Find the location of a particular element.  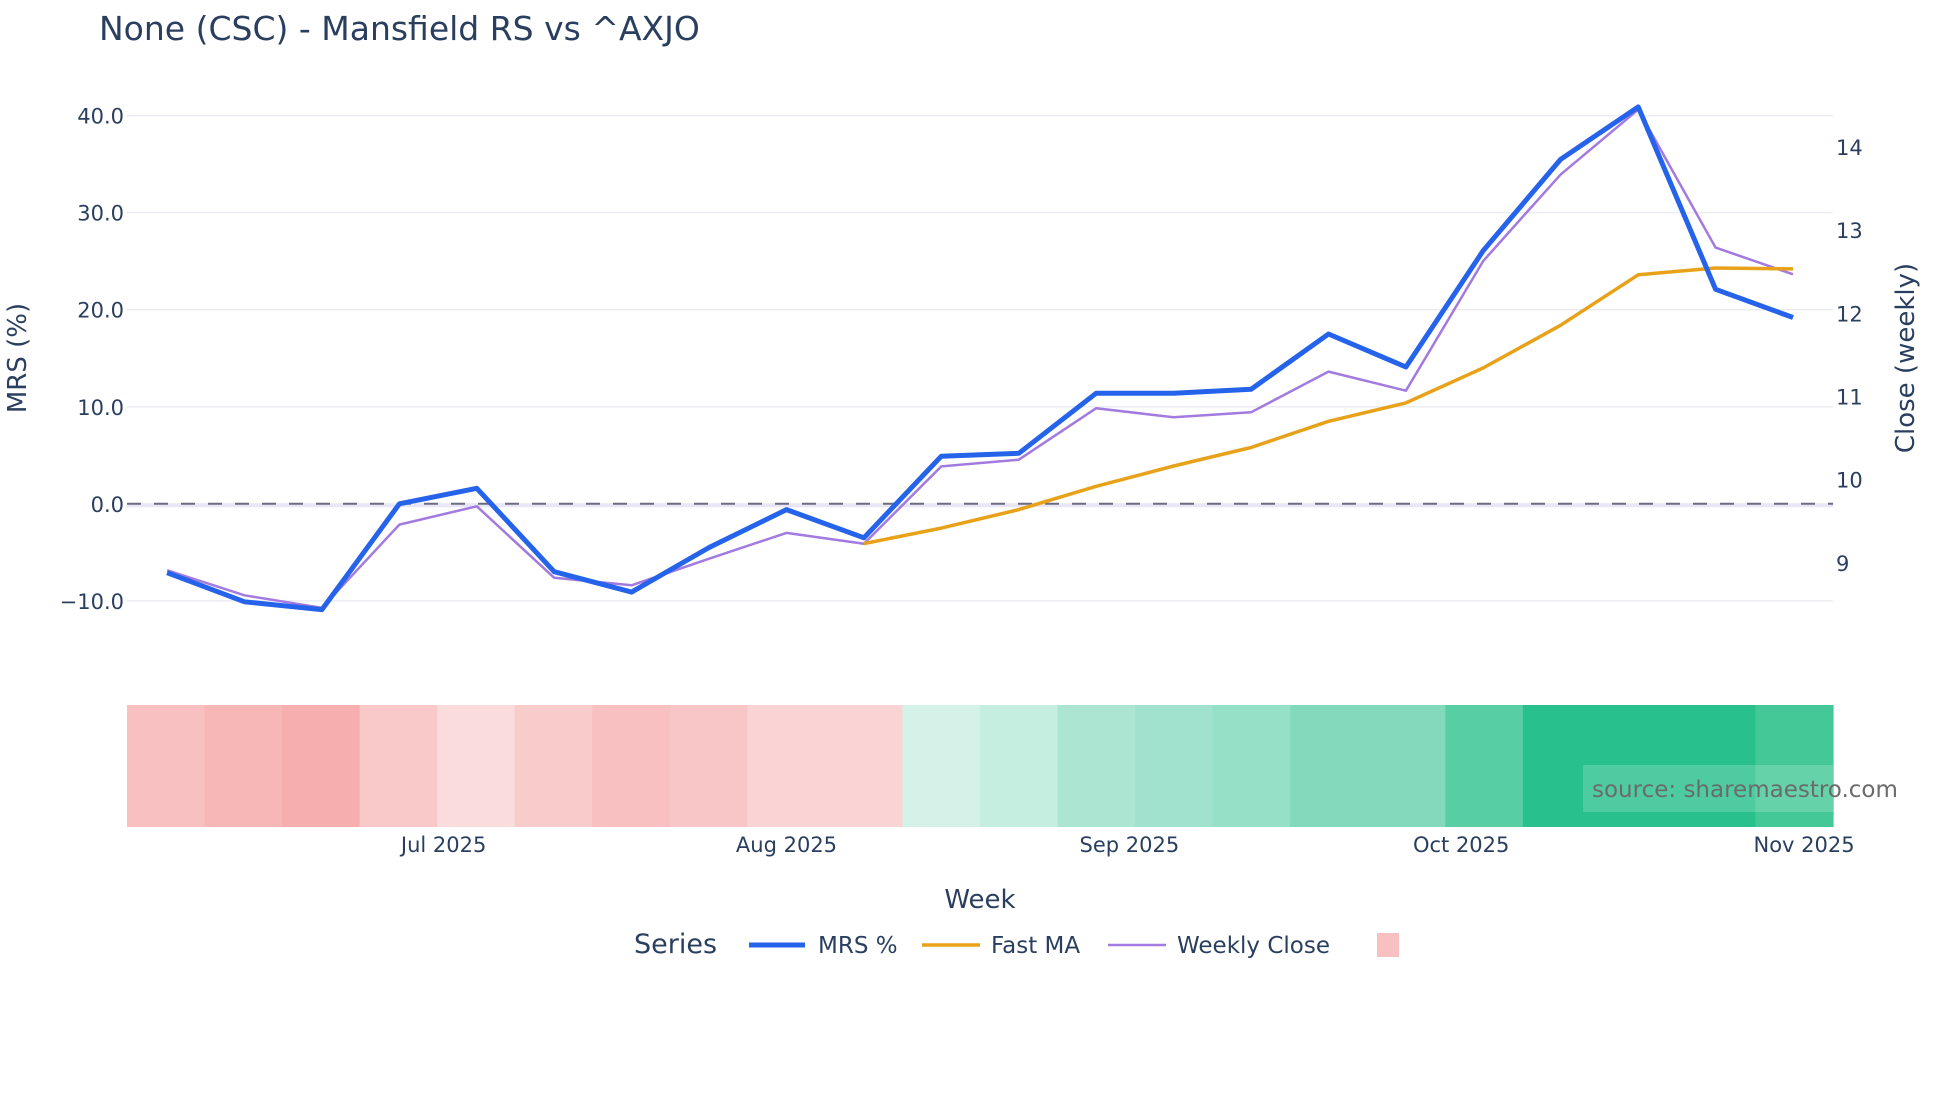

y-axis-title: MRS (%) is located at coordinates (18, 358).